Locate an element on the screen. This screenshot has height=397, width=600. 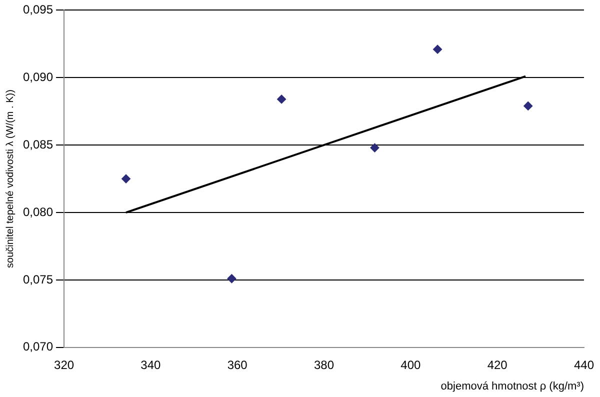
y-tick-label: 0,090 is located at coordinates (38, 77).